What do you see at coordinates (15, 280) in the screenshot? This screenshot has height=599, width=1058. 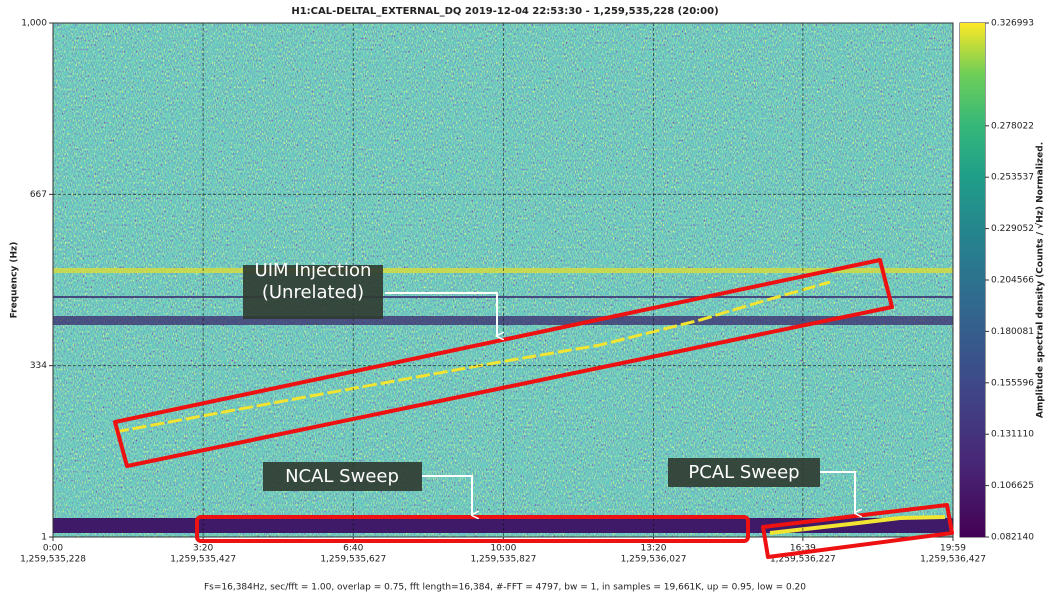 I see `y-axis-label: Frequency (Hz)` at bounding box center [15, 280].